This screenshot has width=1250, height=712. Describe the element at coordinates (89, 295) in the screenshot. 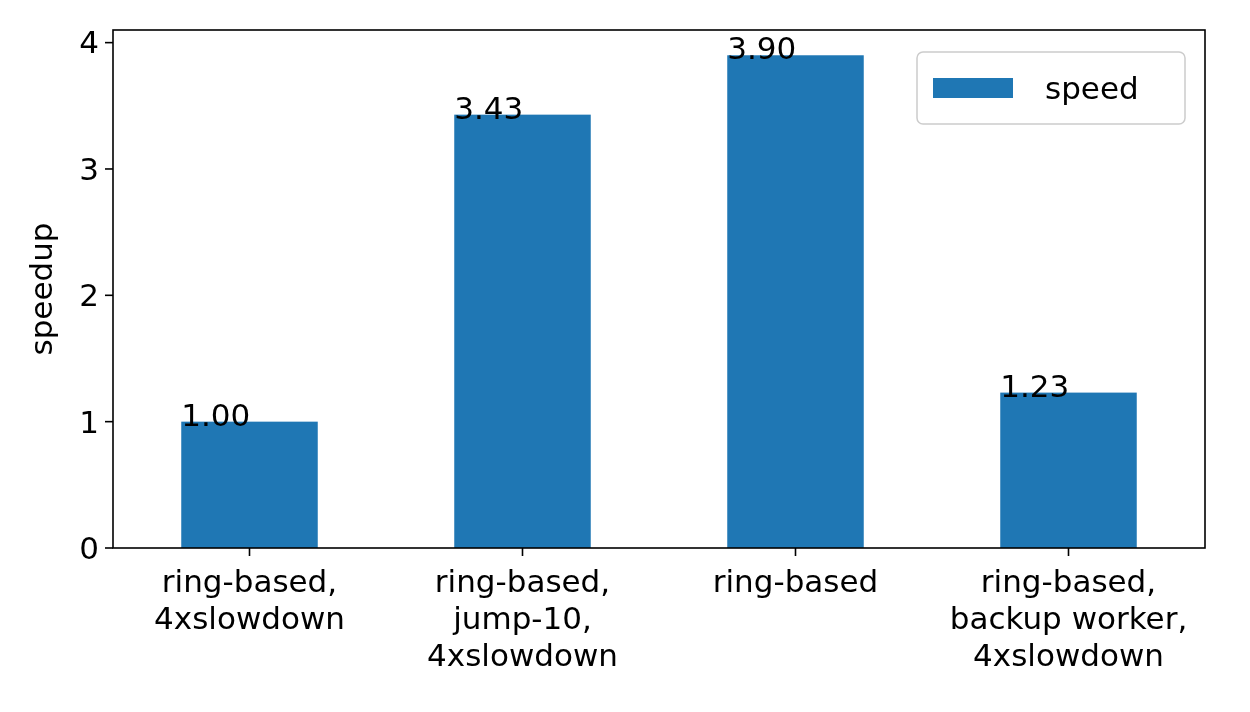

I see `y-tick-label: 2` at that location.